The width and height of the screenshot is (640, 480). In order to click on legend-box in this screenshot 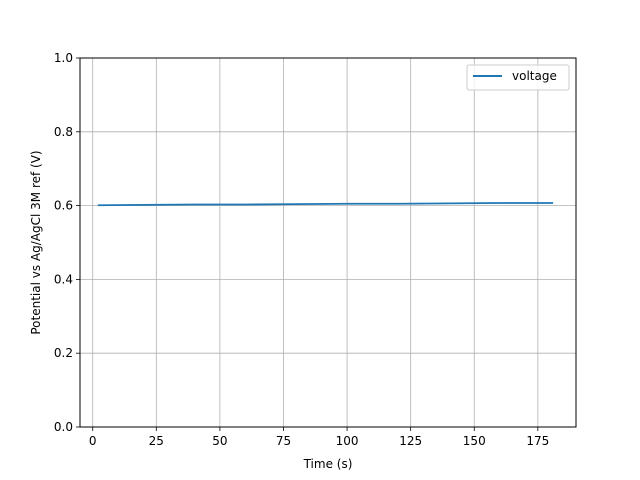, I will do `click(518, 77)`.